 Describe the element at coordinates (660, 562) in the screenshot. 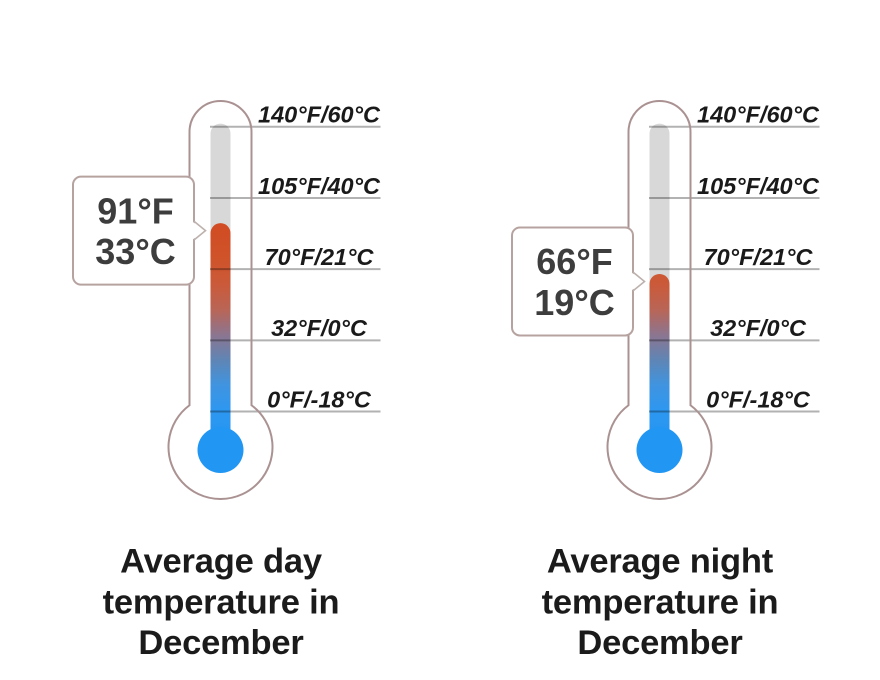

I see `caption-line: Average night` at that location.